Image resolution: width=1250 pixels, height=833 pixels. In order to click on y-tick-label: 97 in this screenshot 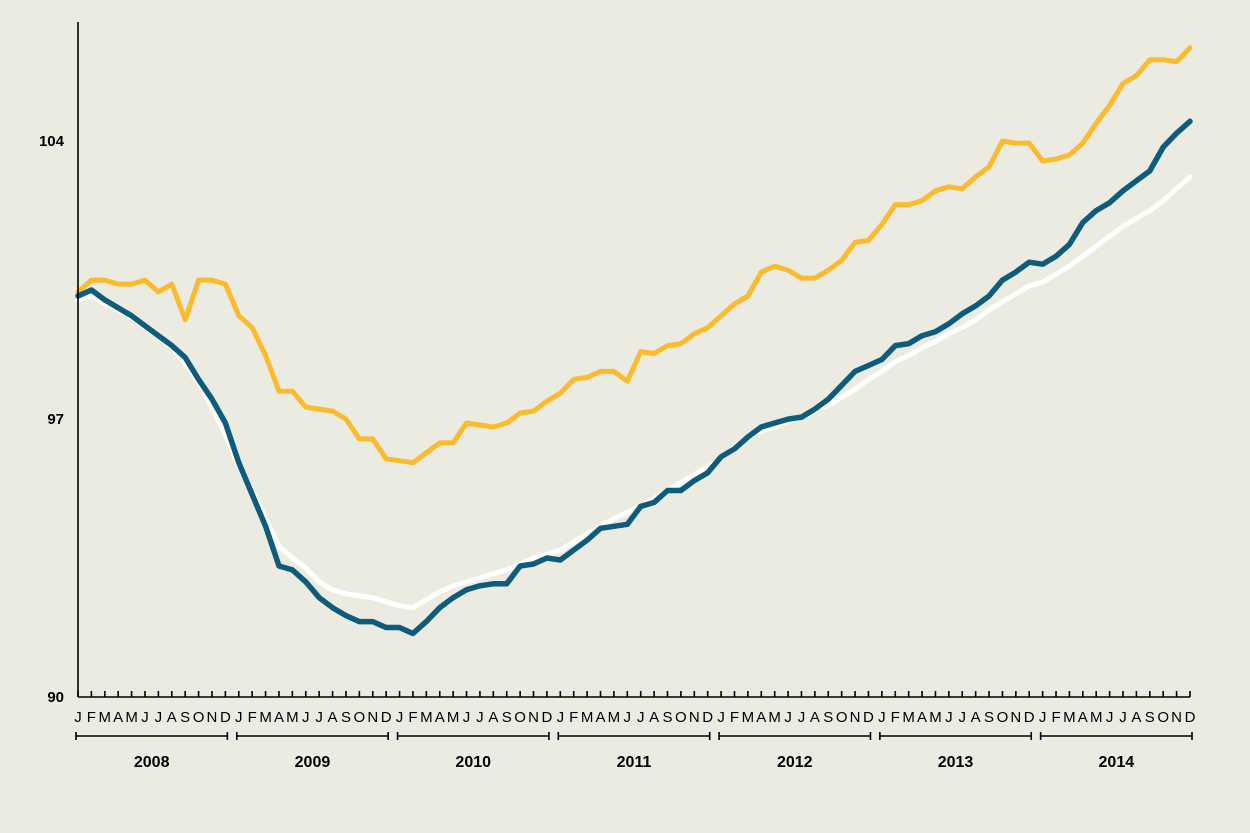, I will do `click(55, 419)`.